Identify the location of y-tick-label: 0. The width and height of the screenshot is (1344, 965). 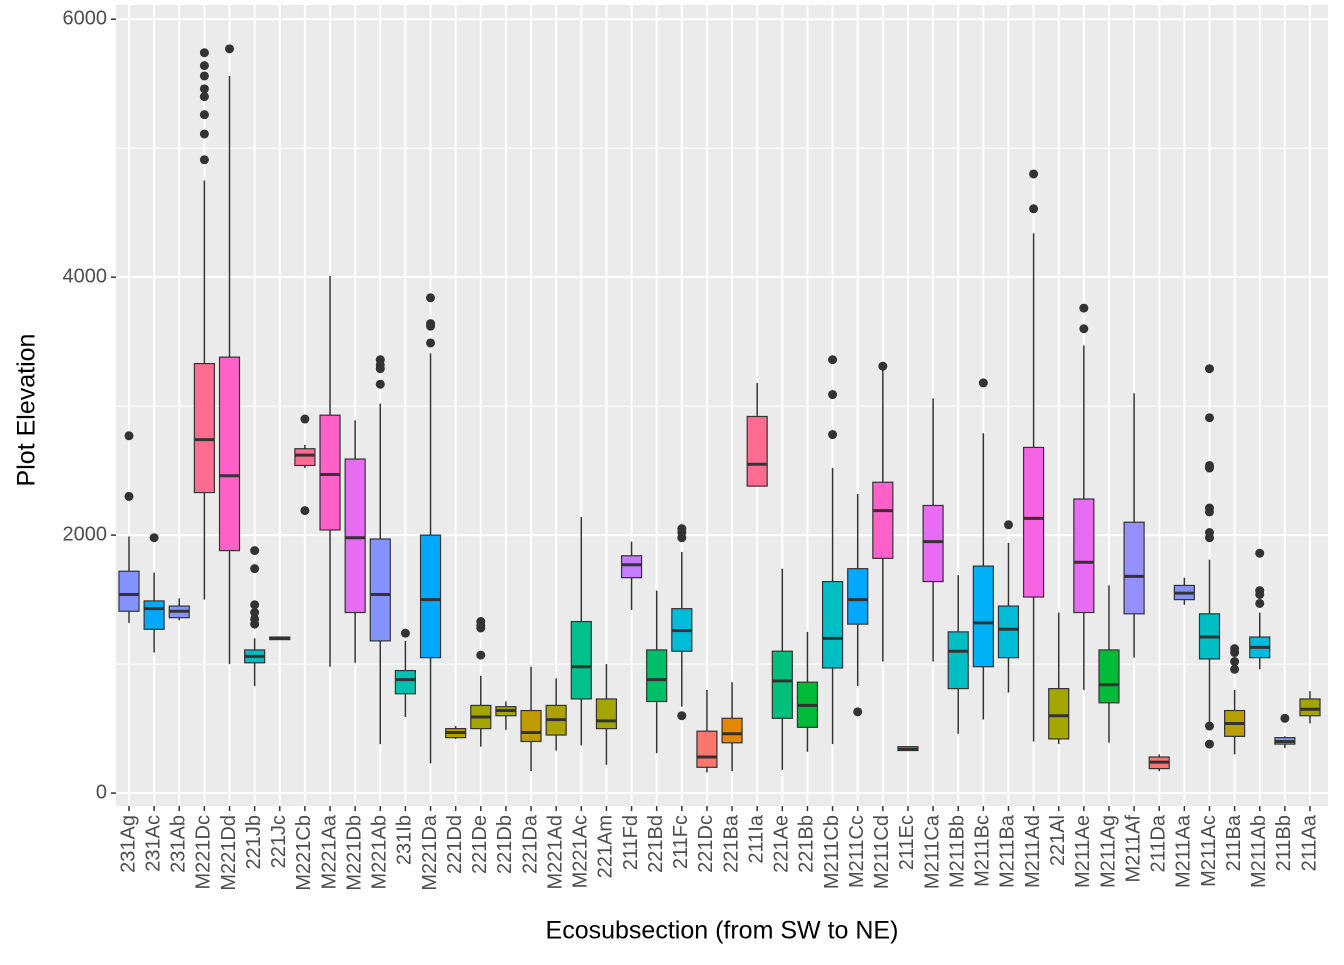
(101, 792).